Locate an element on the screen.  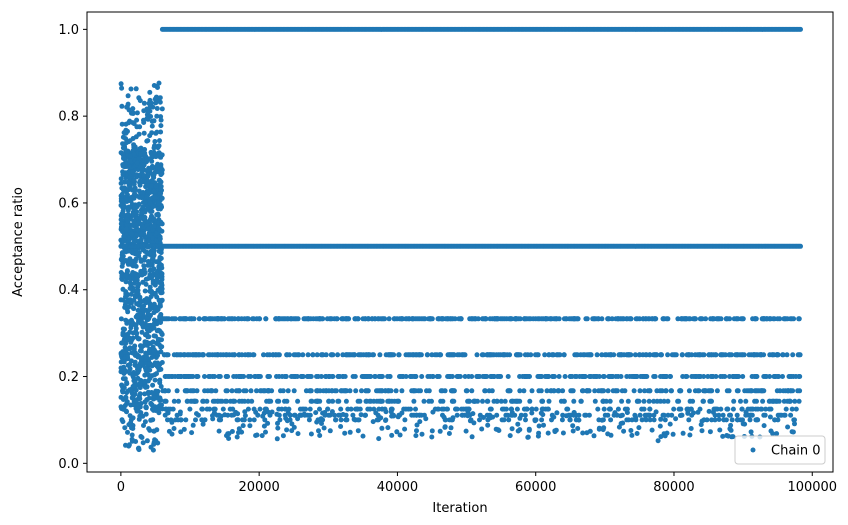
x-axis: 0 20000 40000 60000 80000 100000 is located at coordinates (477, 483).